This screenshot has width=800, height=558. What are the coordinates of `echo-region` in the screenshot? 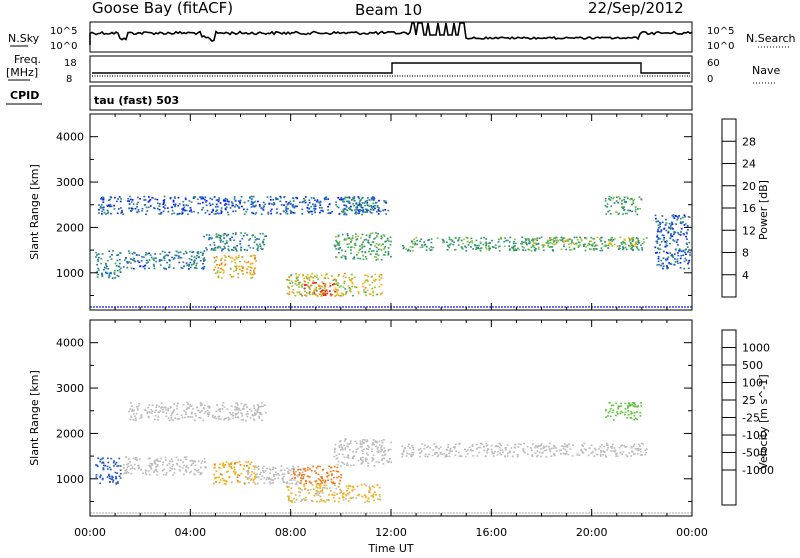 It's located at (623, 411).